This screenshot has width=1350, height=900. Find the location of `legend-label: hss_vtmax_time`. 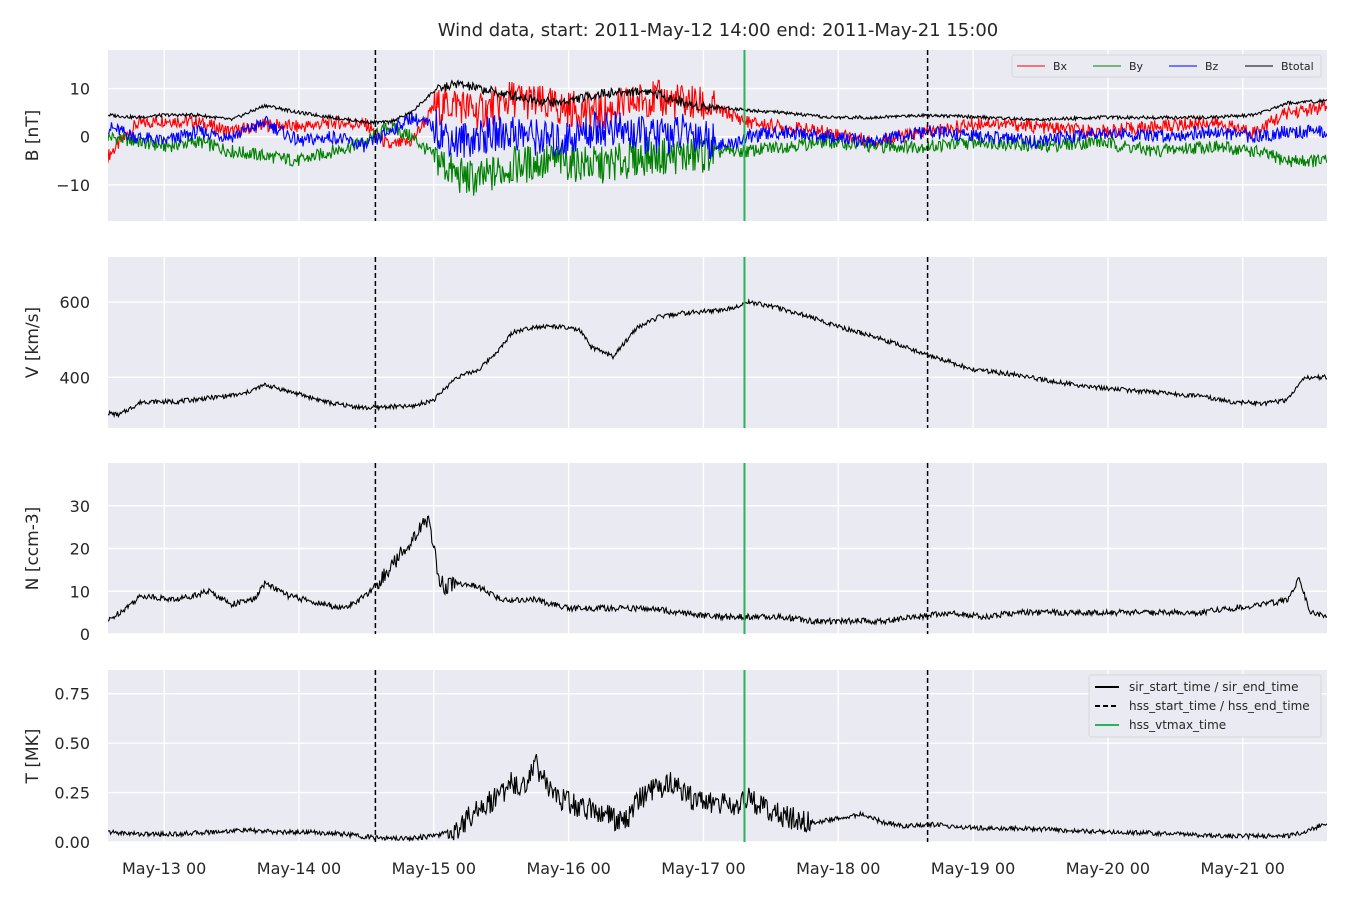

legend-label: hss_vtmax_time is located at coordinates (1177, 725).